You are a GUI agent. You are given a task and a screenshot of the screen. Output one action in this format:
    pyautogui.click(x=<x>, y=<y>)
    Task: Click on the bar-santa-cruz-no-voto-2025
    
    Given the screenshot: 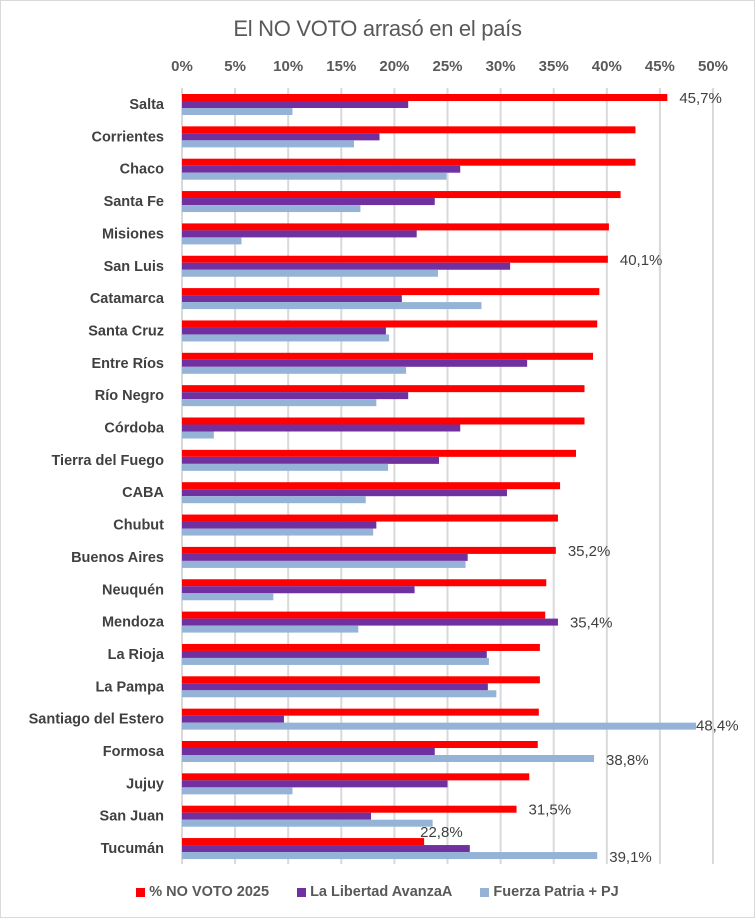 What is the action you would take?
    pyautogui.click(x=390, y=324)
    